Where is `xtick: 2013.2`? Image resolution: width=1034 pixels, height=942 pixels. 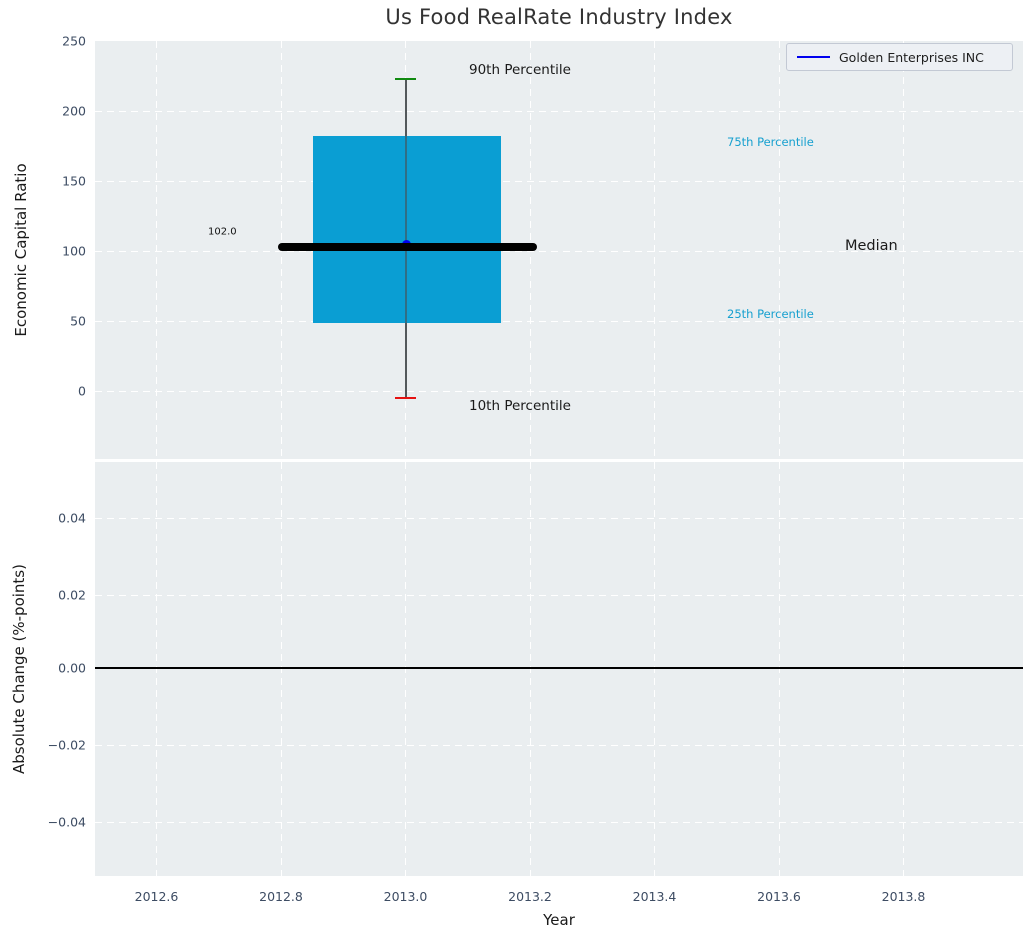 xtick: 2013.2 is located at coordinates (530, 896).